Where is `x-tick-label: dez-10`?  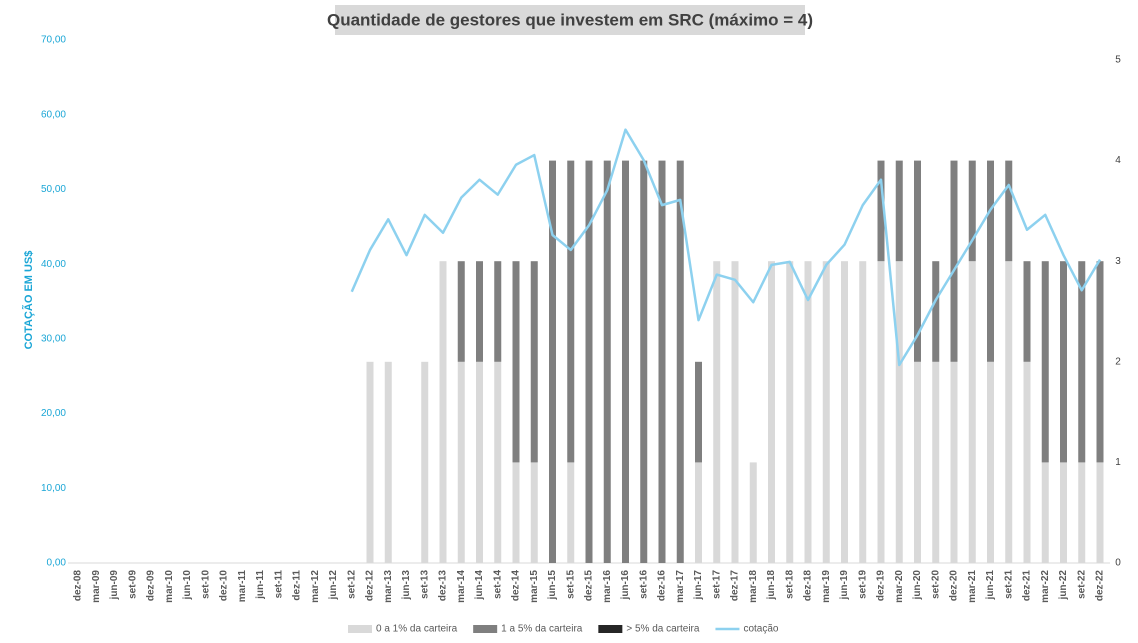 x-tick-label: dez-10 is located at coordinates (224, 586).